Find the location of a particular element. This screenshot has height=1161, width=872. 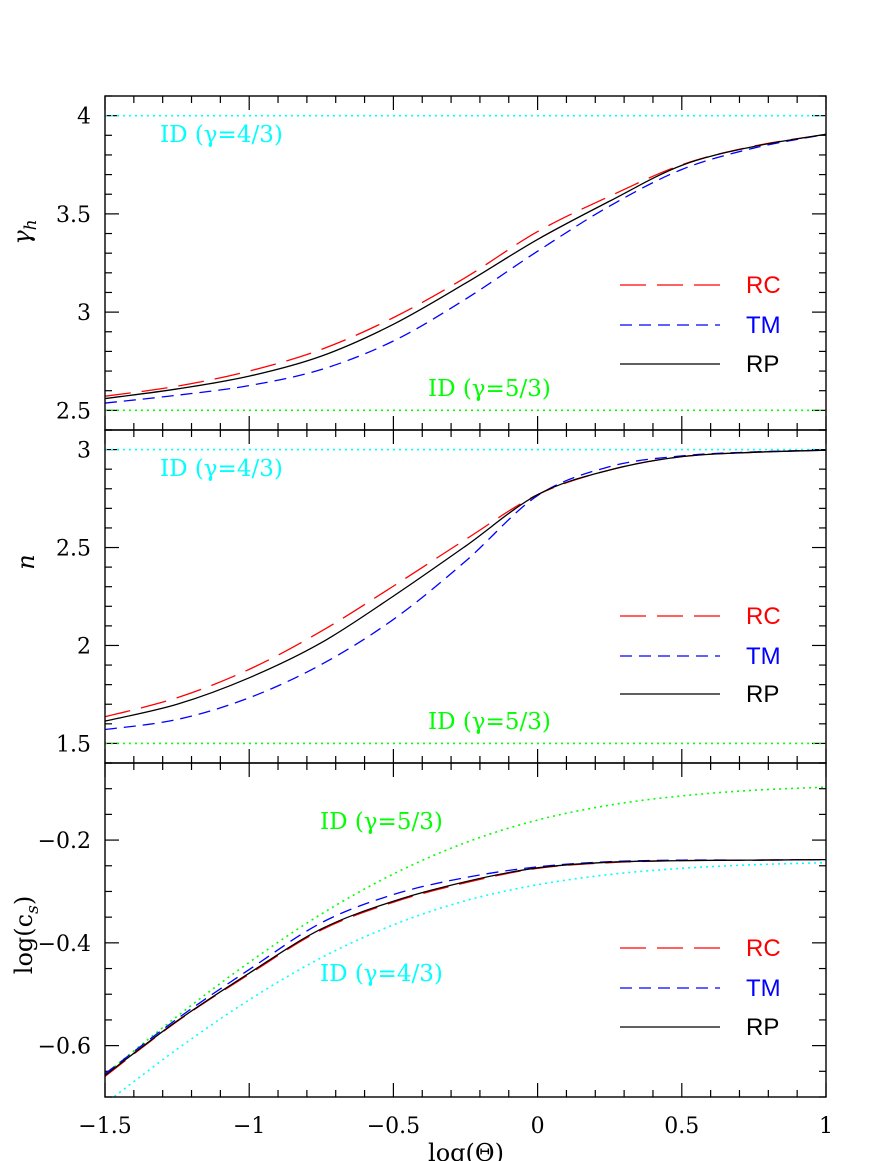

y-tick-label: −0.4 is located at coordinates (64, 944).